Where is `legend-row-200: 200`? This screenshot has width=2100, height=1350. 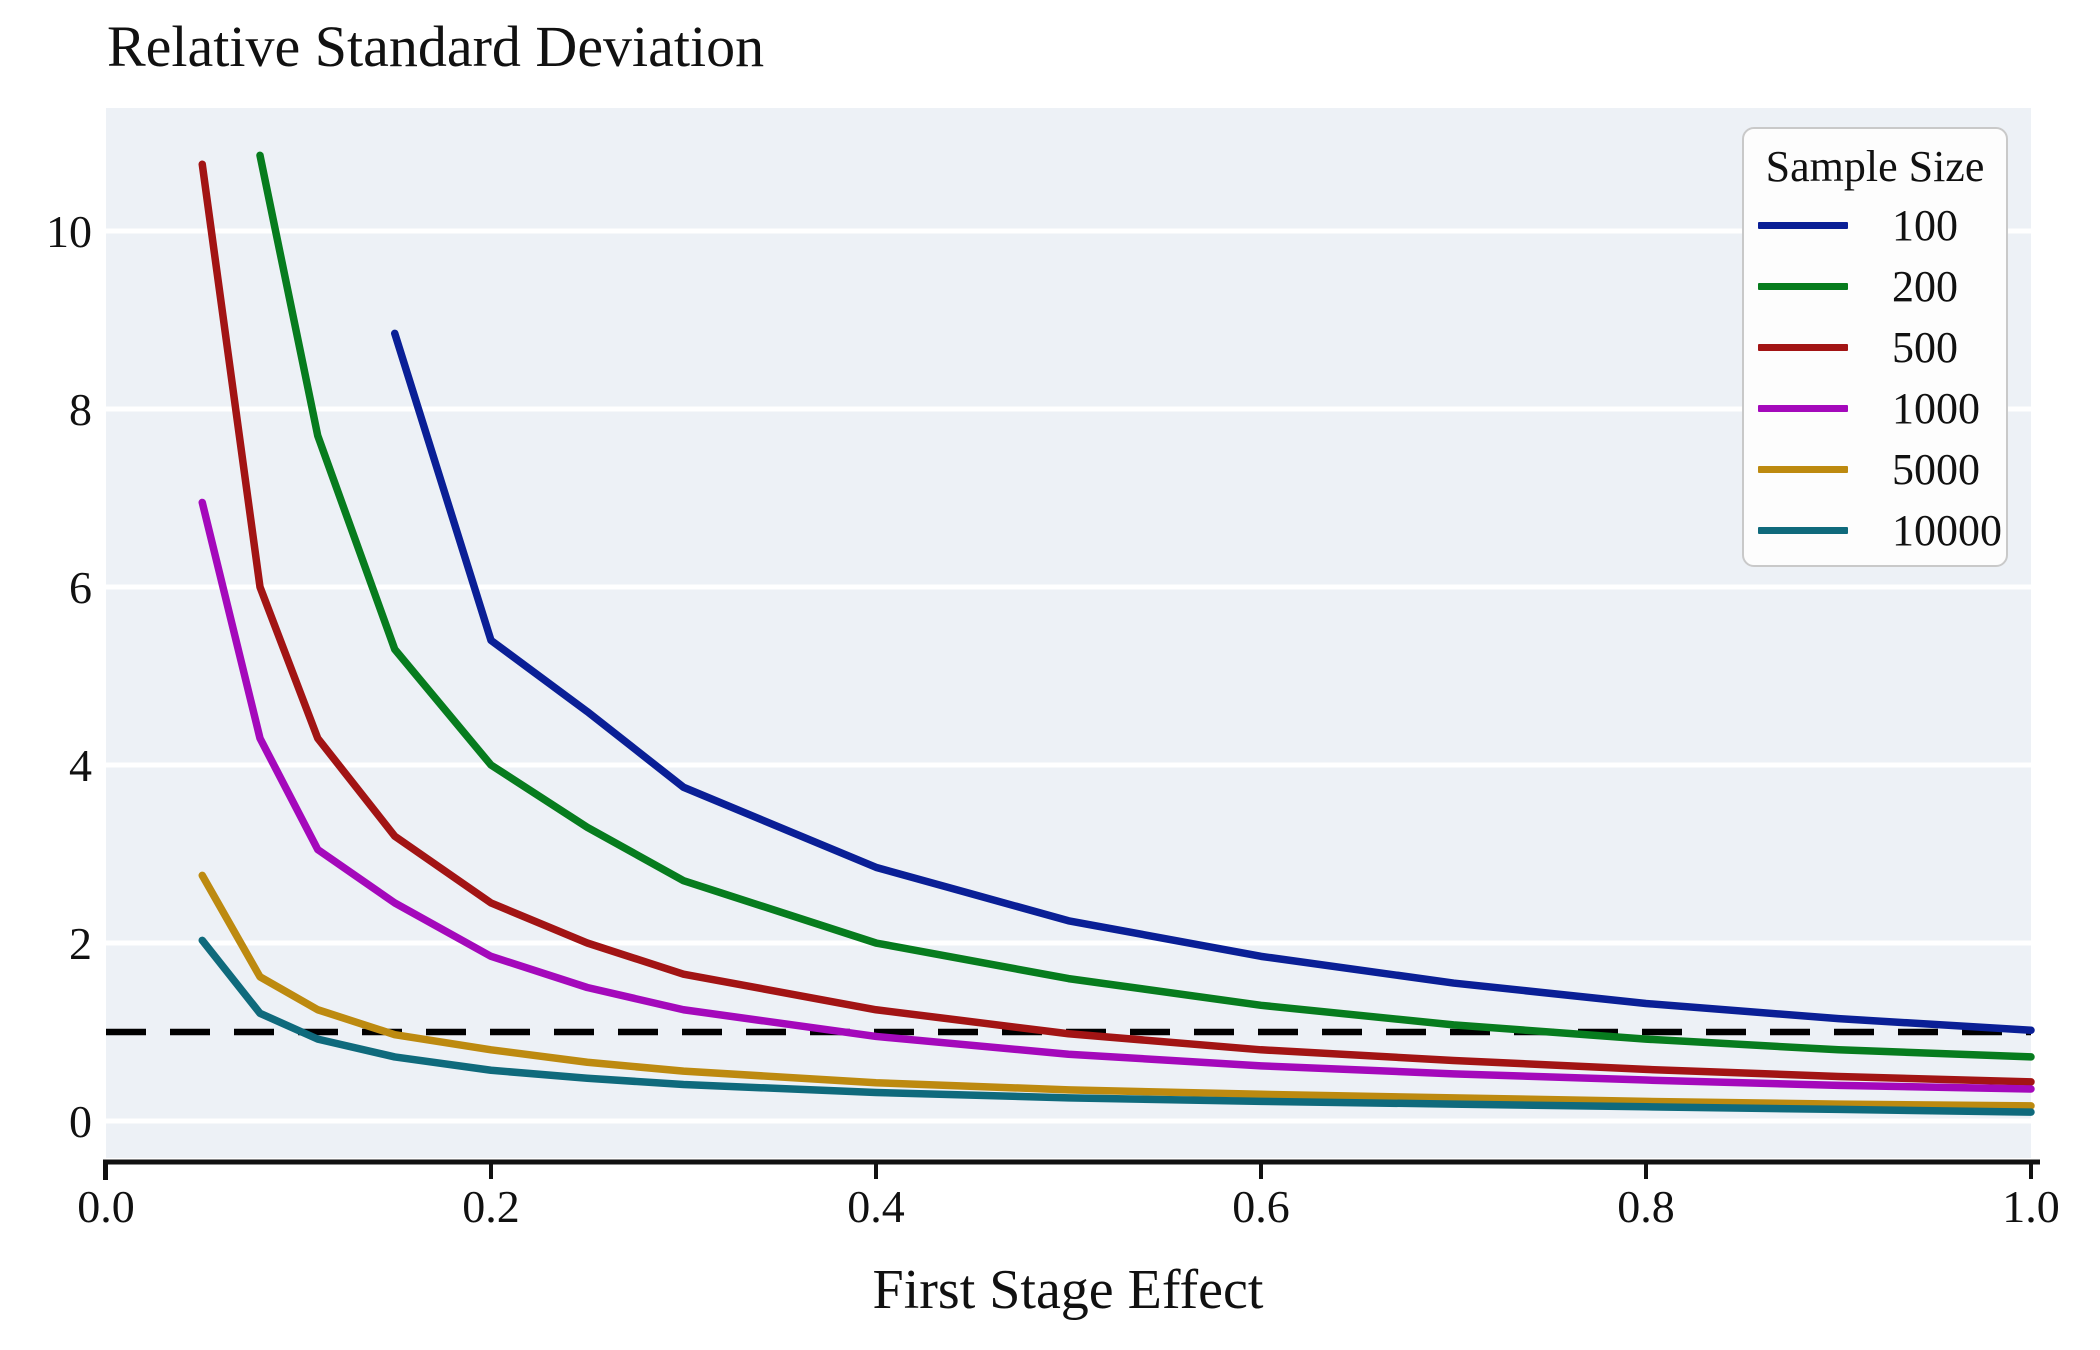 legend-row-200: 200 is located at coordinates (1875, 286).